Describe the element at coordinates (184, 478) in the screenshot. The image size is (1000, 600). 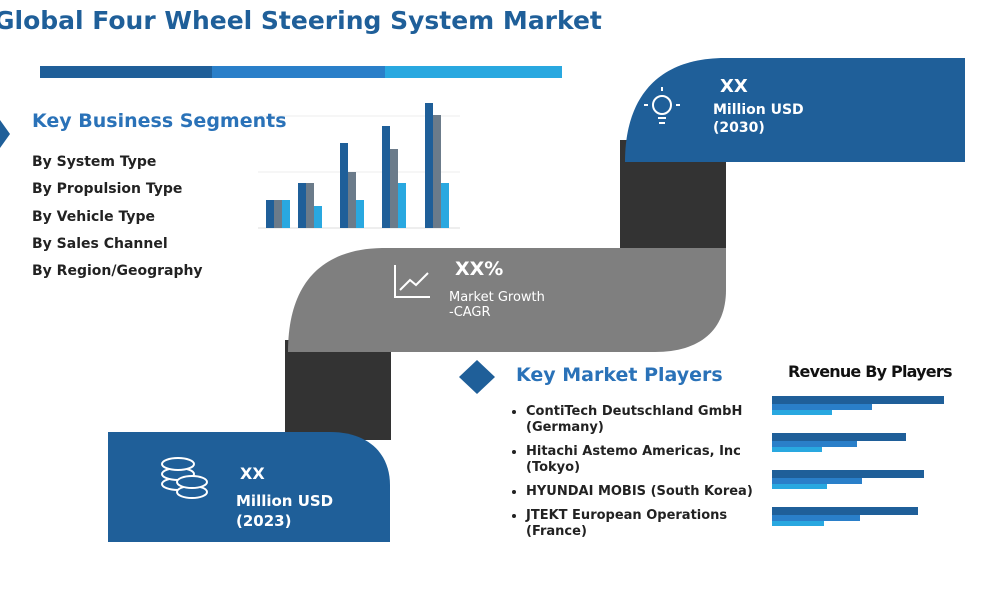
I see `coins-icon` at that location.